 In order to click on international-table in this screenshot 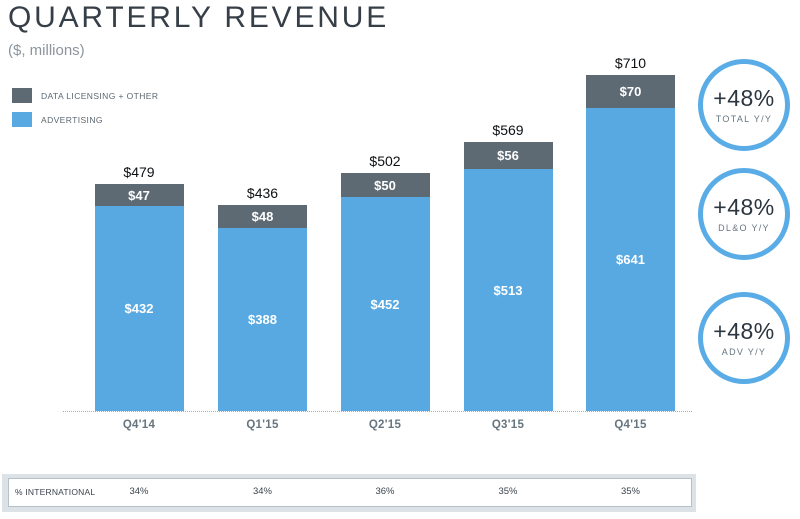, I will do `click(349, 493)`.